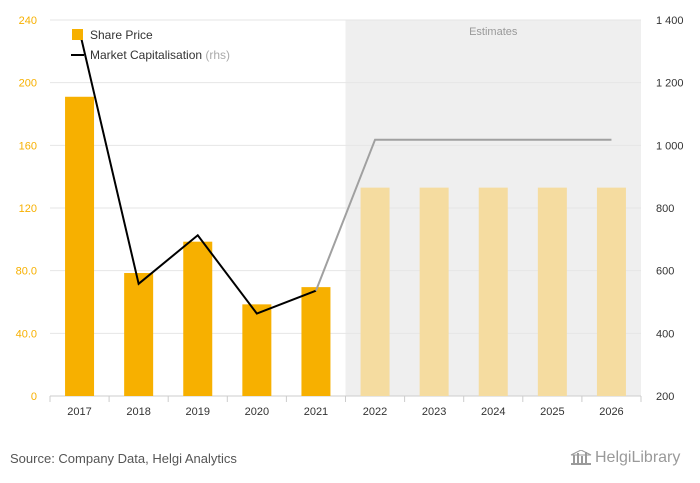 This screenshot has height=483, width=700. I want to click on source-note: Source: Company Data, Helgi Analytics, so click(123, 458).